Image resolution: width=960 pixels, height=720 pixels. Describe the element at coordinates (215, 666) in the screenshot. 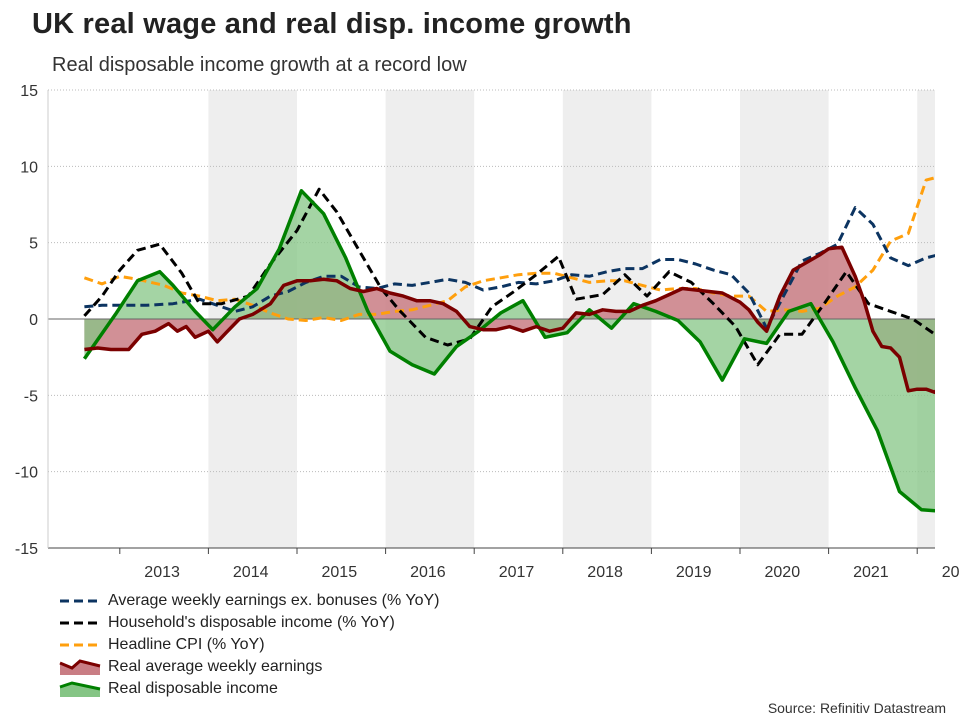

I see `legend-label-real-awe: Real average weekly earnings` at that location.